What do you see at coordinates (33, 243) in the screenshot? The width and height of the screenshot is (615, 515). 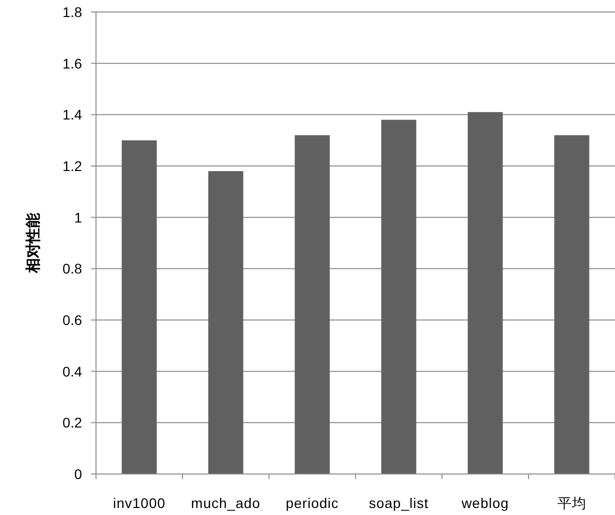 I see `y-axis-title: 相对性能` at bounding box center [33, 243].